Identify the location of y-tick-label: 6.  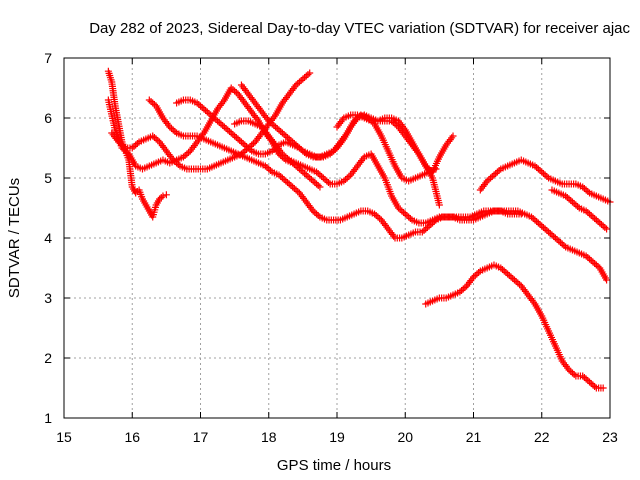
(48, 118).